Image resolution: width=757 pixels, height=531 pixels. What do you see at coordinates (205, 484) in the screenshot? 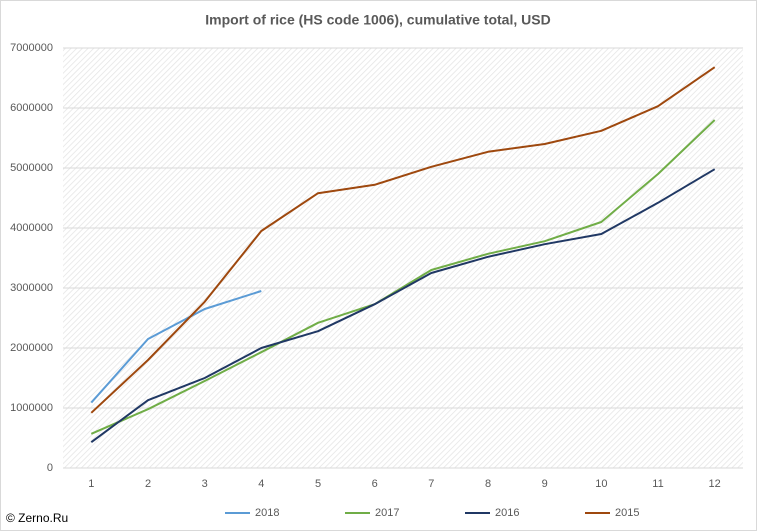
I see `x-tick-label: 3` at bounding box center [205, 484].